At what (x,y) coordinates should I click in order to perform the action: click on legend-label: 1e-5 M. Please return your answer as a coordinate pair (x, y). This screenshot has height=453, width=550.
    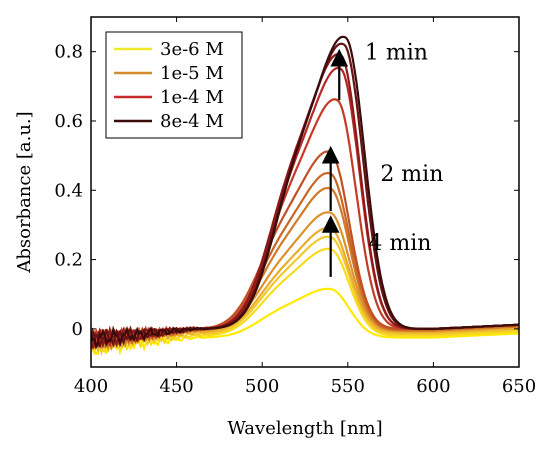
    Looking at the image, I should click on (192, 73).